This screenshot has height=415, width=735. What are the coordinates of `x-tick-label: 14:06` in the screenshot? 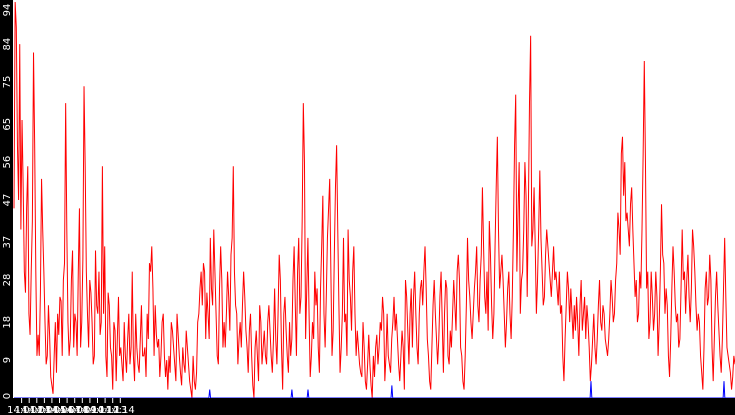 It's located at (59, 410).